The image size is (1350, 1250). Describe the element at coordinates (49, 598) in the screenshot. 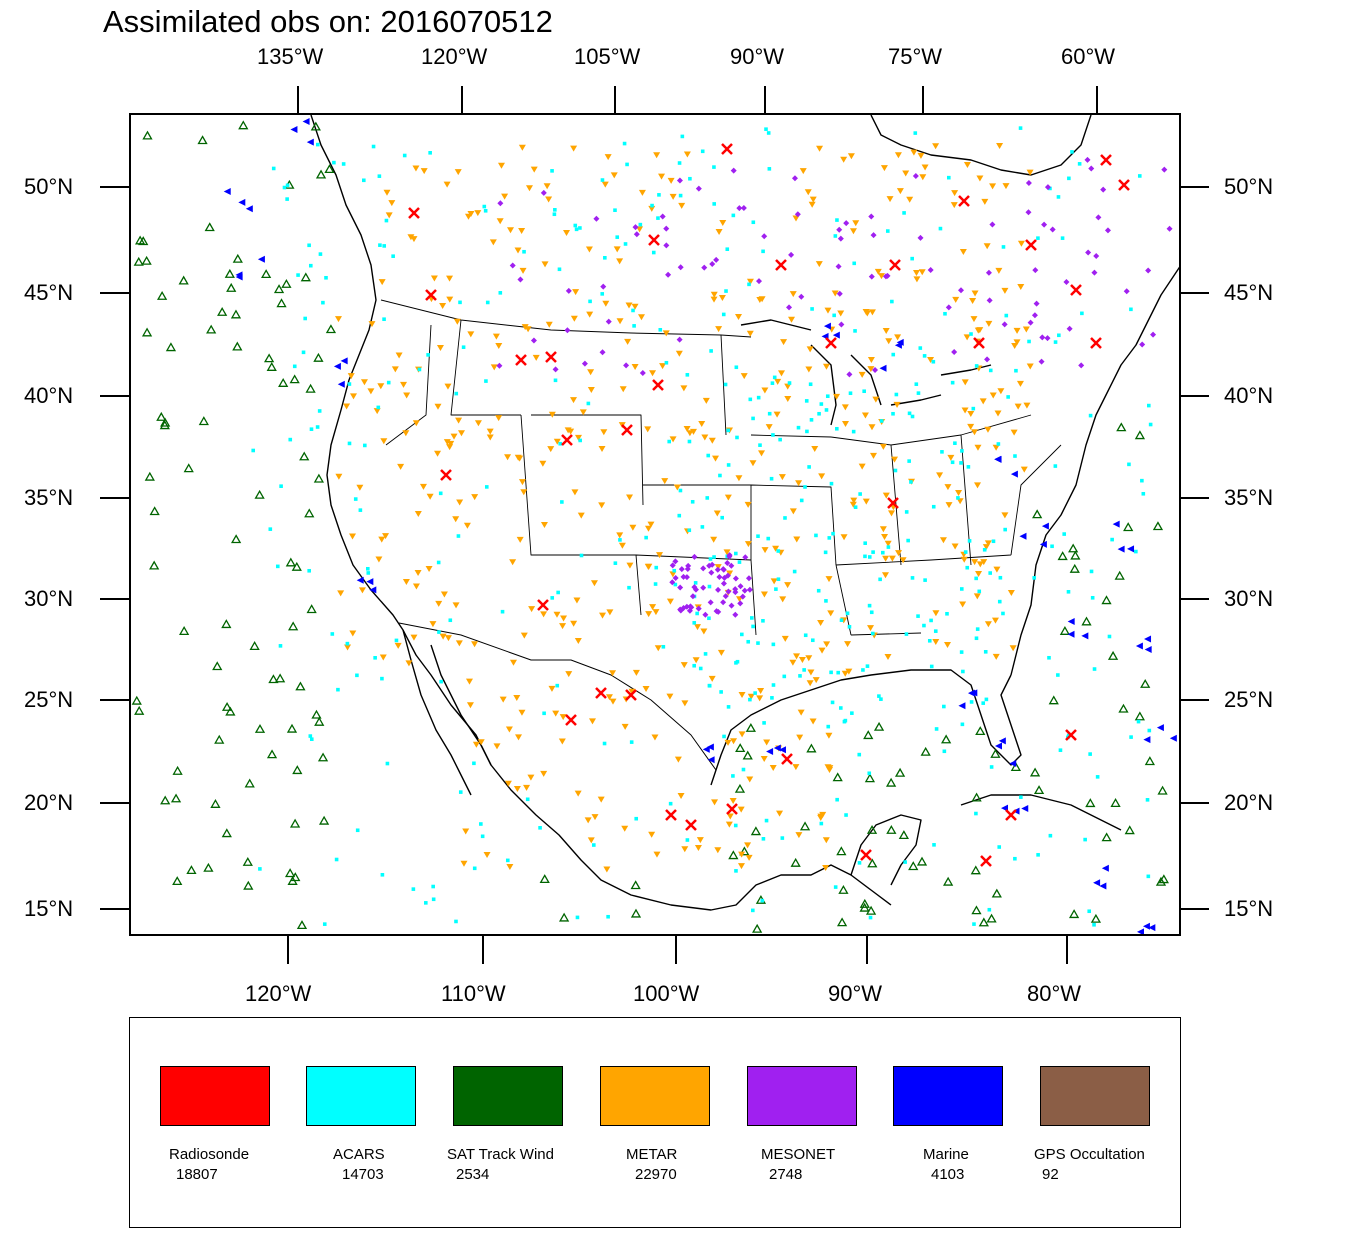

I see `lat-label-left: 30°N` at that location.